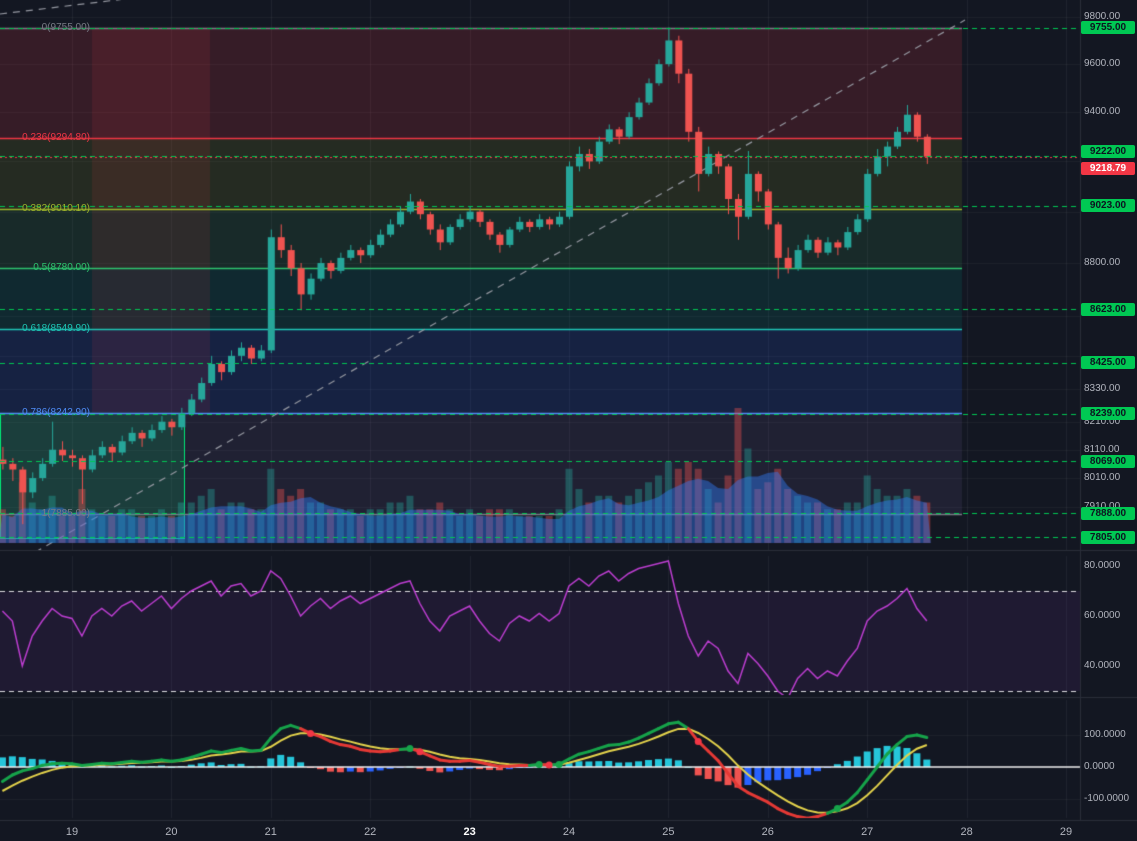 The height and width of the screenshot is (841, 1137). I want to click on rsi-axis-label: 60.0000, so click(1102, 615).